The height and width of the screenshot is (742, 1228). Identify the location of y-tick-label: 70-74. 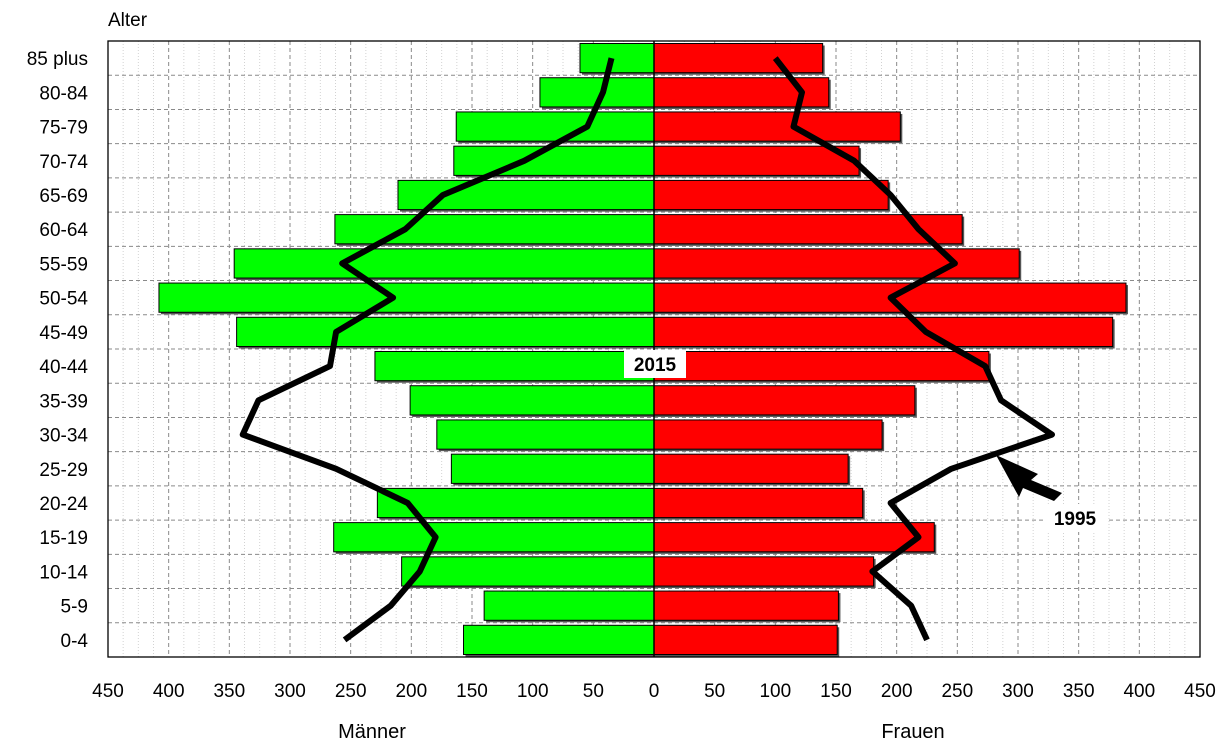
(63, 162).